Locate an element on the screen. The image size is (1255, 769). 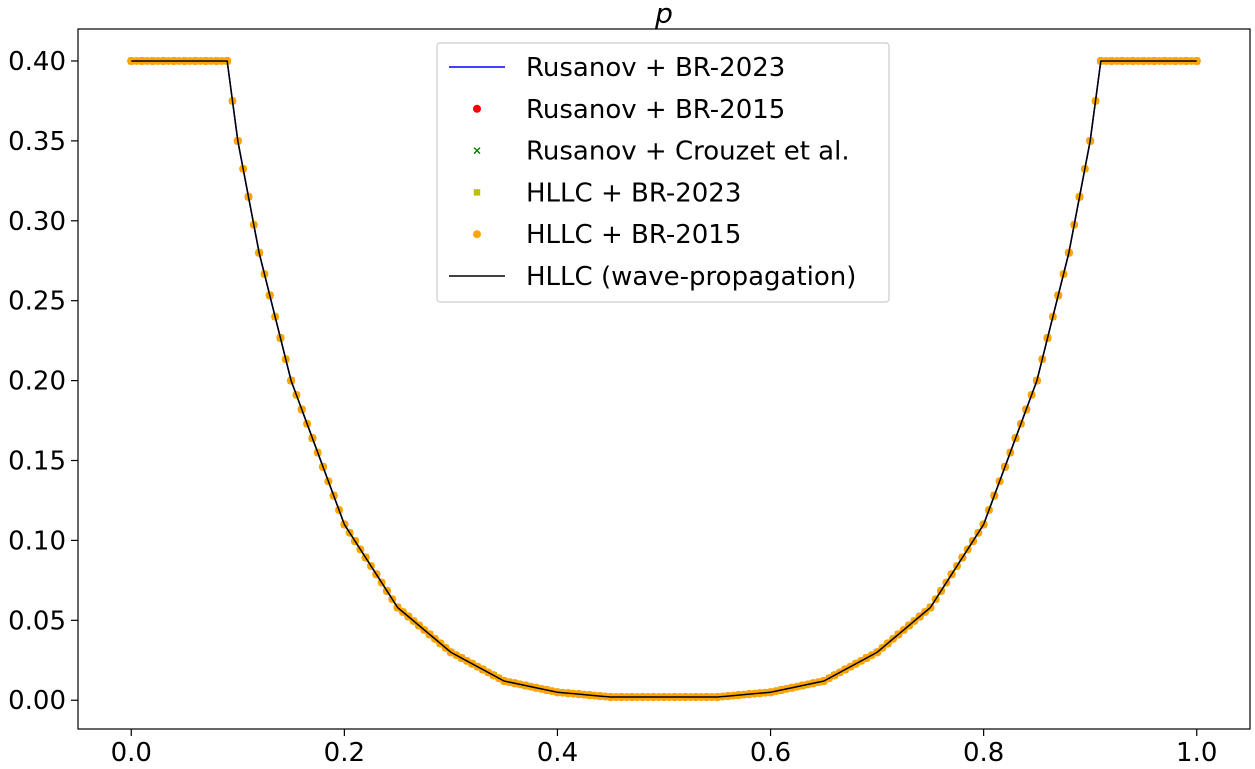
y-tick-label: 0.30 is located at coordinates (37, 222).